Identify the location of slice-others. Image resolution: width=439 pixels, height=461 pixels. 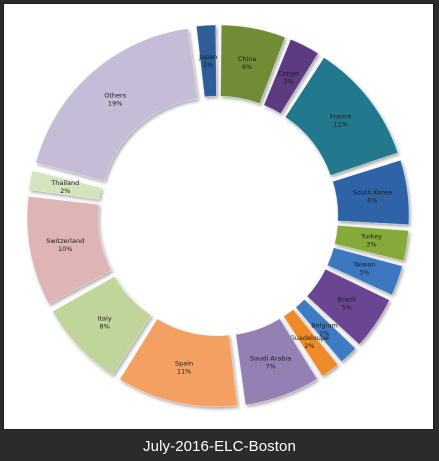
(116, 105).